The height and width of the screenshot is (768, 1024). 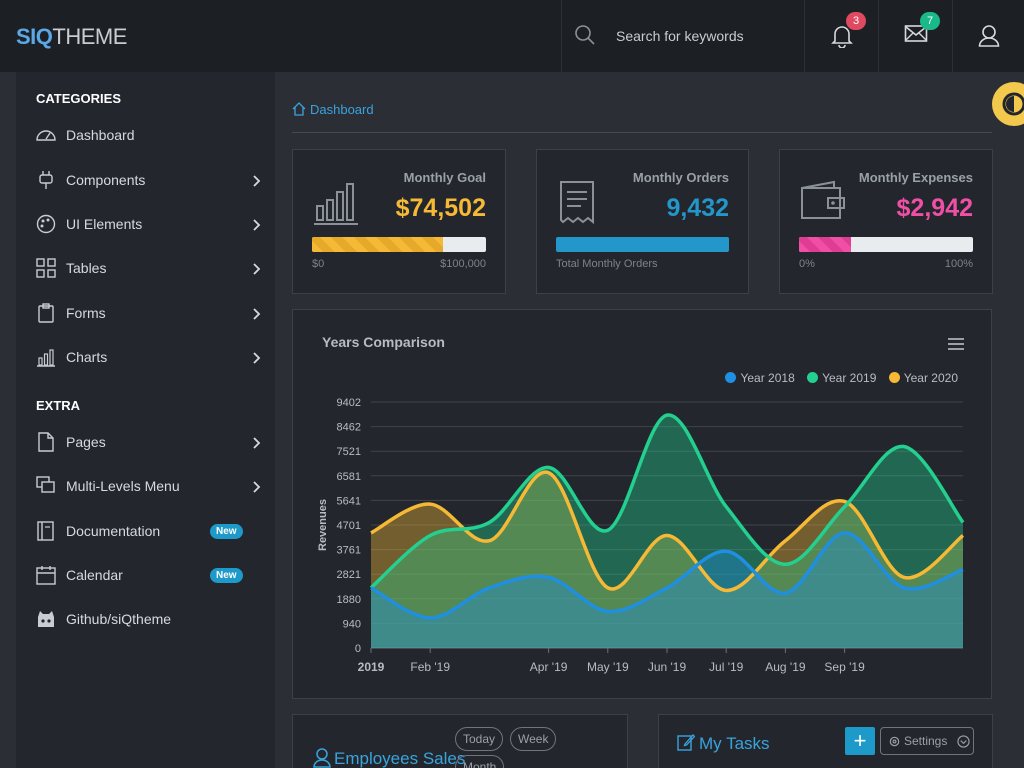 What do you see at coordinates (46, 575) in the screenshot?
I see `calendar-icon` at bounding box center [46, 575].